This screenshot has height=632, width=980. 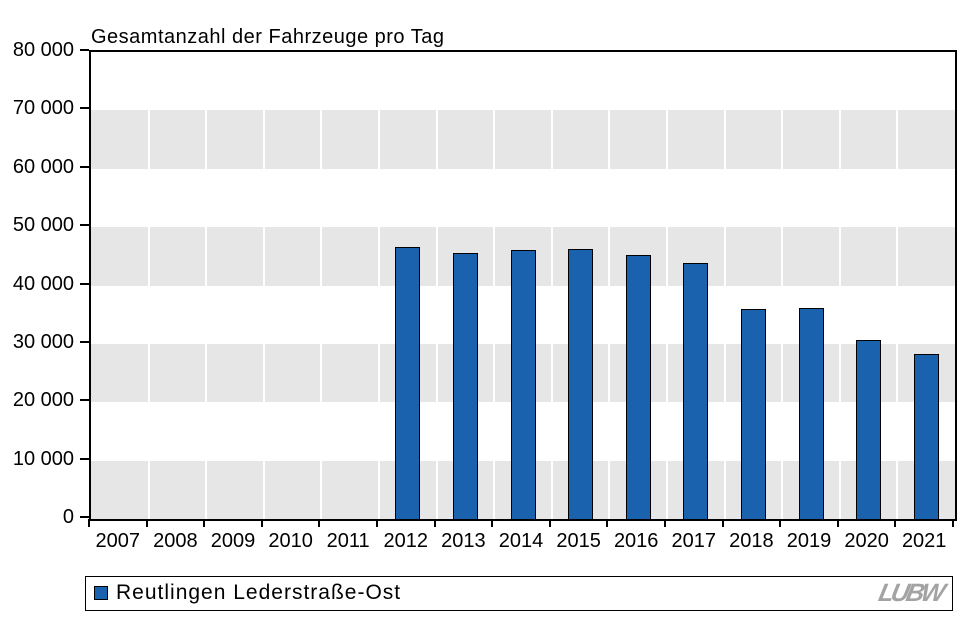 I want to click on x-tick-label-2009: 2009, so click(x=233, y=541).